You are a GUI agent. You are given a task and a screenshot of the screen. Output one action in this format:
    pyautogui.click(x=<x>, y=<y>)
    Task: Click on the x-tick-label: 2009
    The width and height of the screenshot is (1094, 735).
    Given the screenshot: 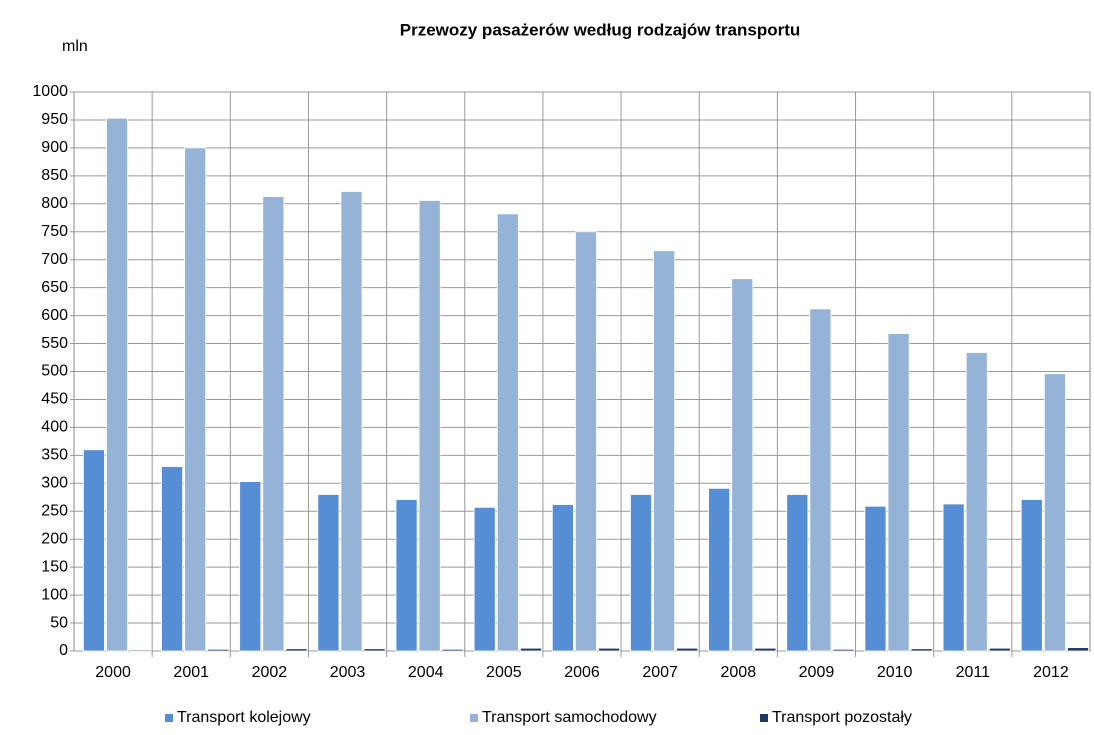 What is the action you would take?
    pyautogui.click(x=817, y=672)
    